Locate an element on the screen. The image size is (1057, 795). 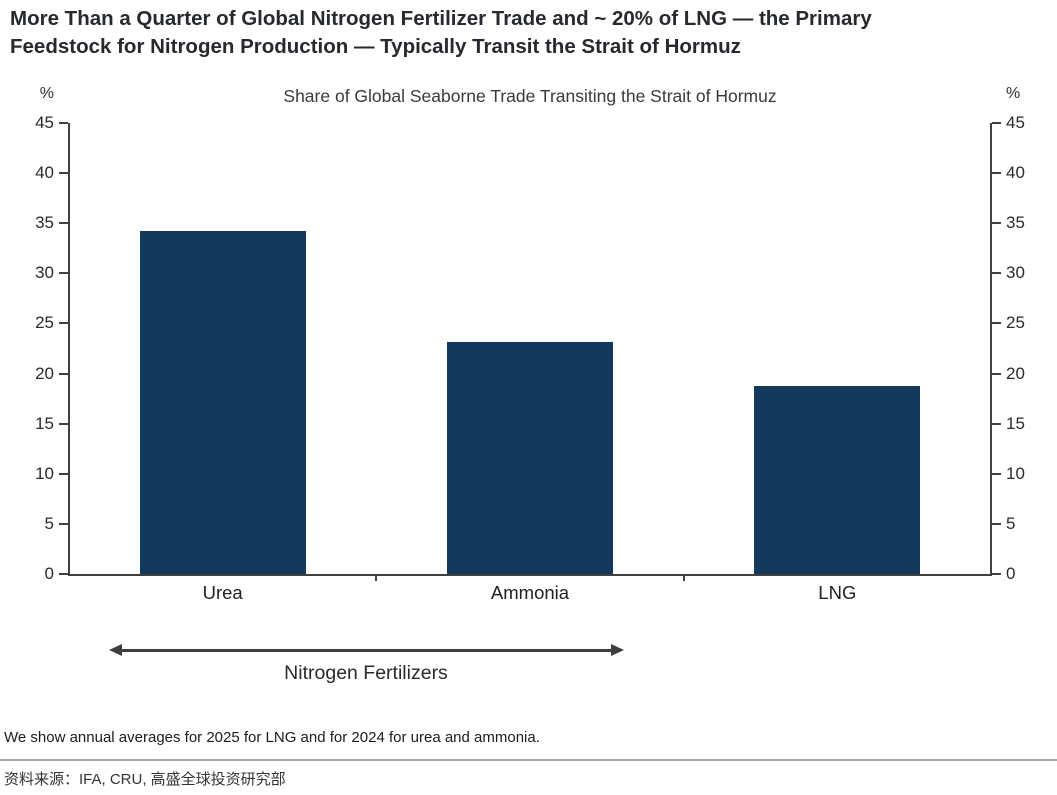
x-axis-label-urea: Urea is located at coordinates (222, 592).